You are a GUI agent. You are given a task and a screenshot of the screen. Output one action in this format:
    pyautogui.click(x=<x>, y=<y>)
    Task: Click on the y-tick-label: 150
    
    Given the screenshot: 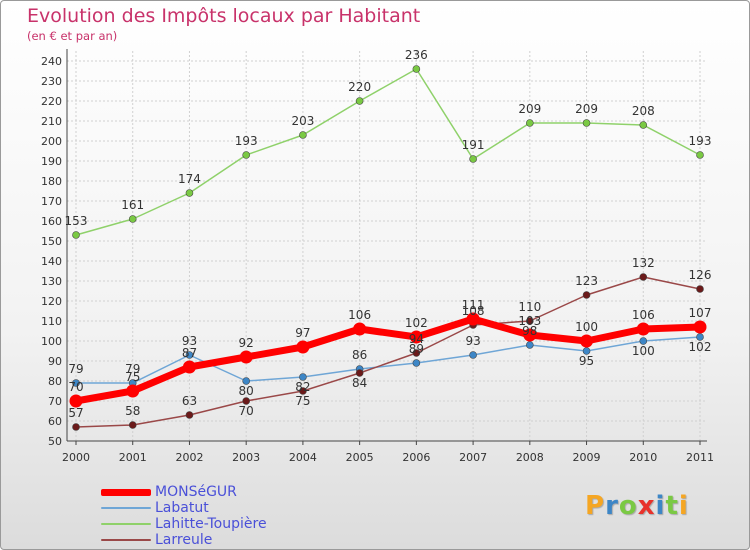 What is the action you would take?
    pyautogui.click(x=51, y=241)
    